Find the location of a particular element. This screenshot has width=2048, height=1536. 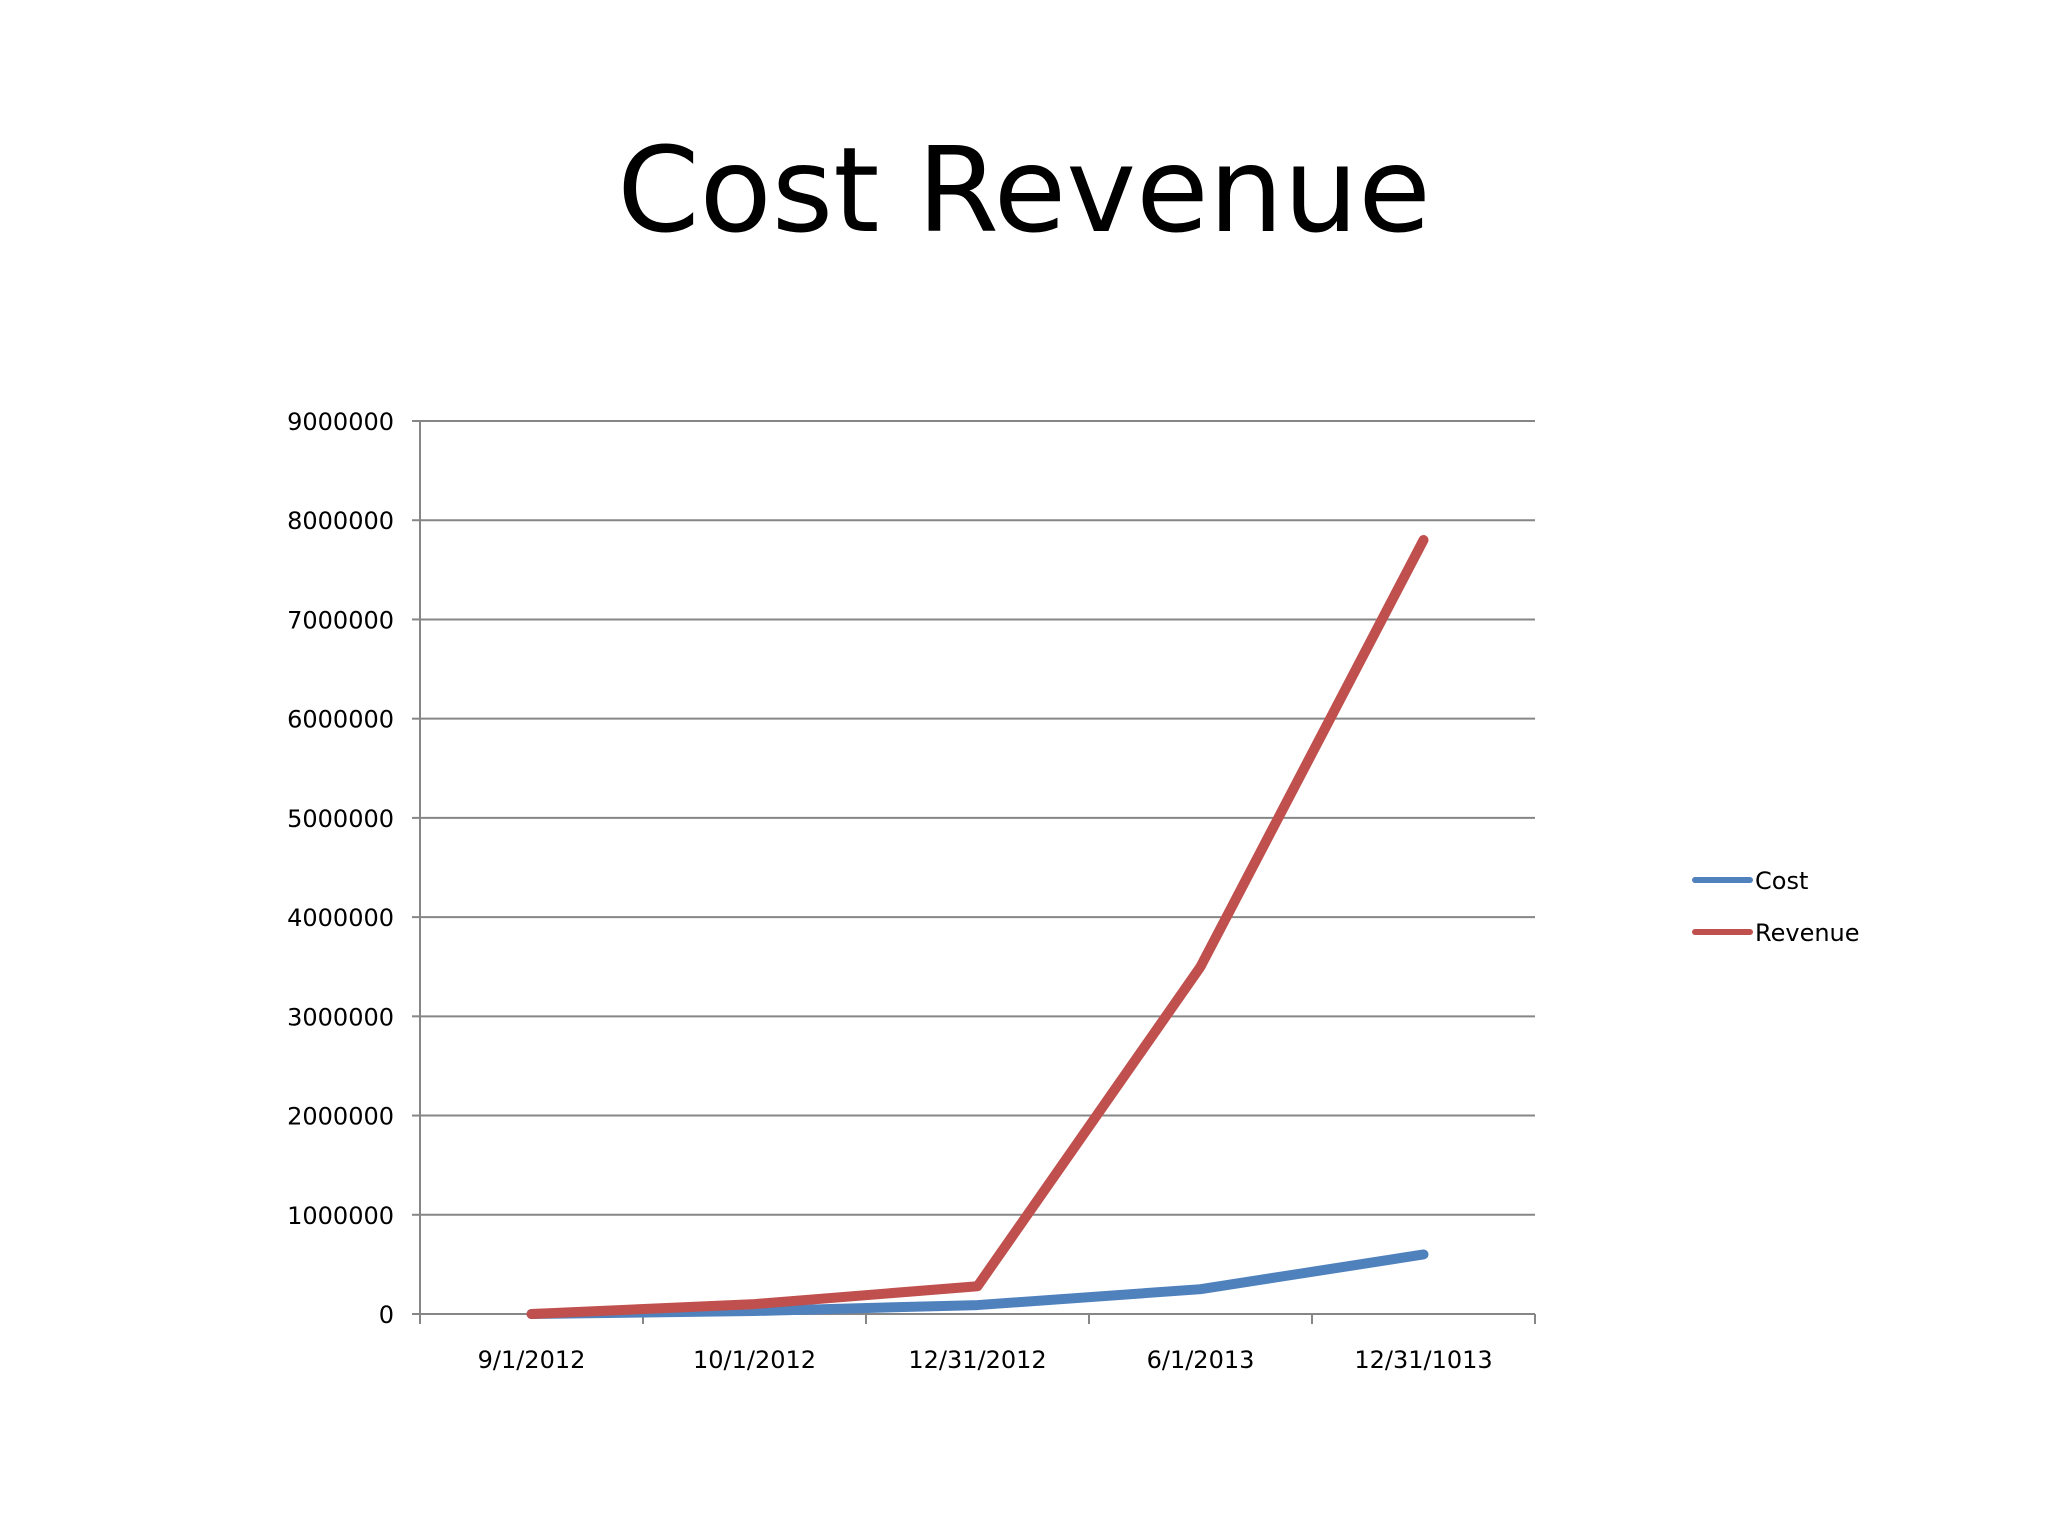

legend-label-cost: Cost is located at coordinates (1781, 881).